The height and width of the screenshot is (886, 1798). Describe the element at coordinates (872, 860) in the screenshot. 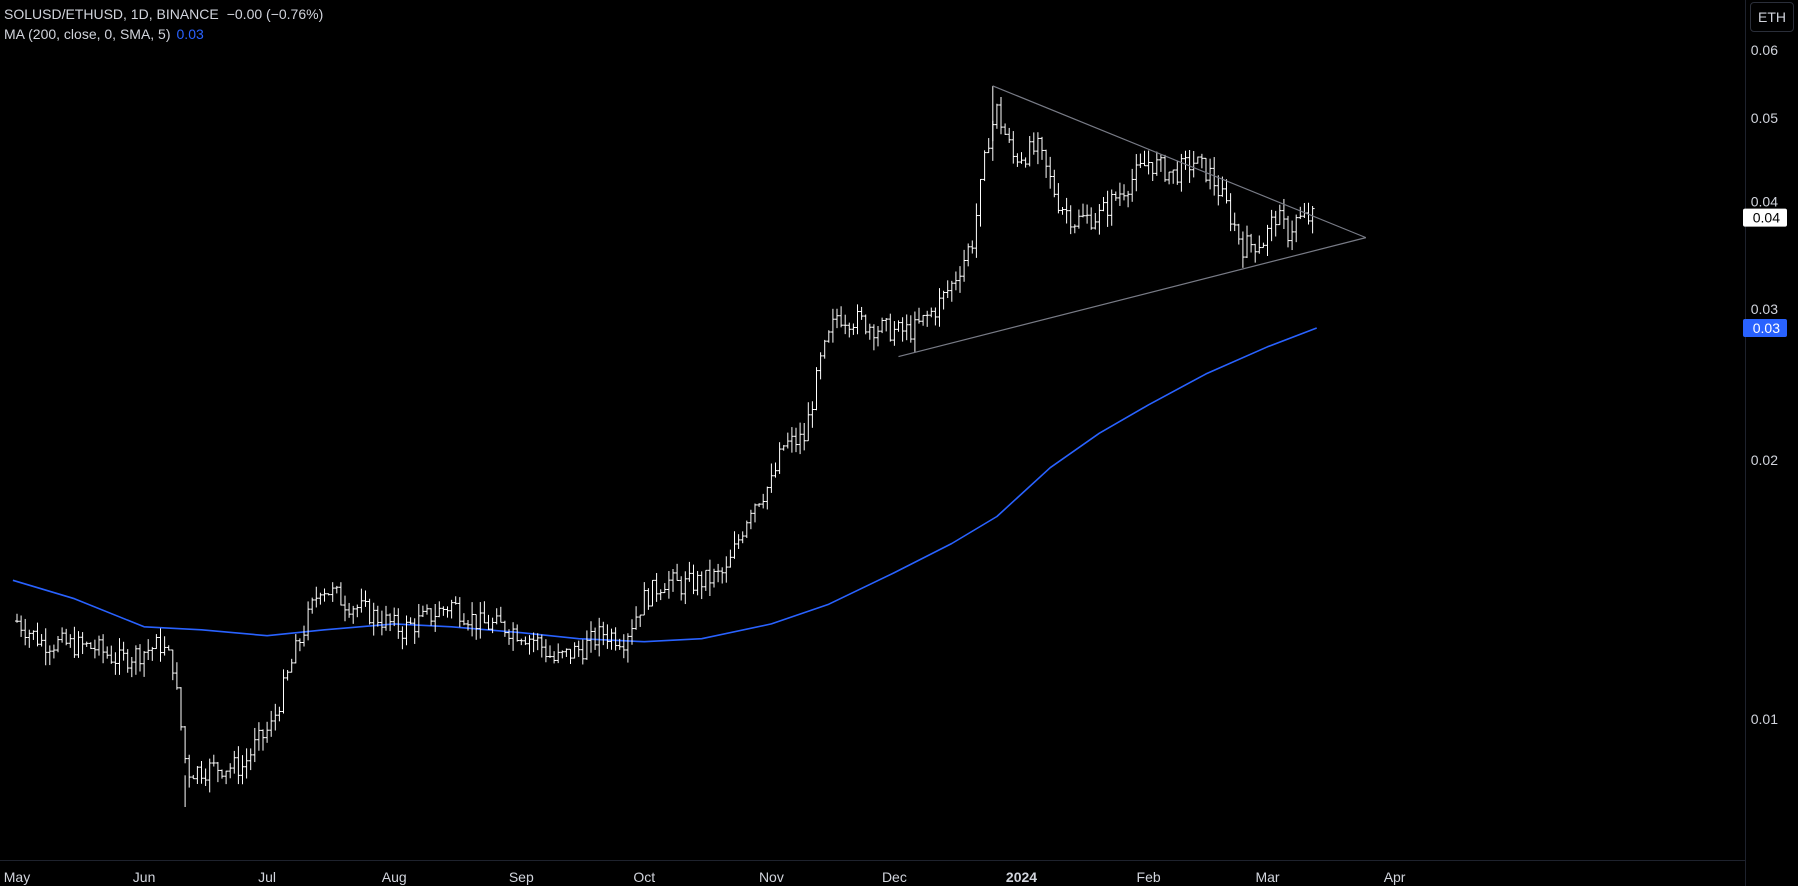

I see `time-axis-separator` at that location.